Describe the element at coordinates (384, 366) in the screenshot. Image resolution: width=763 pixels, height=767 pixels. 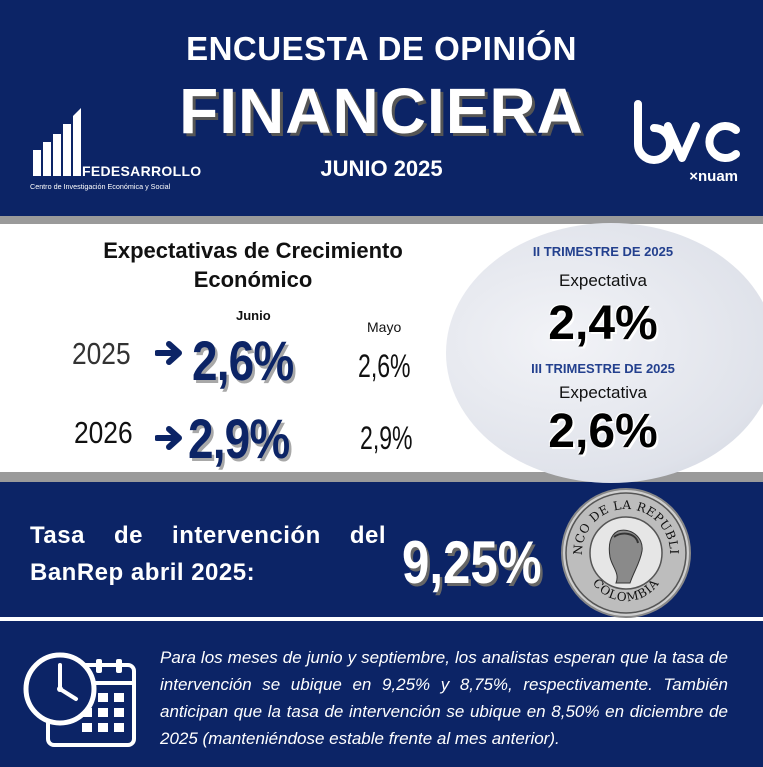
I see `growth-previous-value: 2,6%` at that location.